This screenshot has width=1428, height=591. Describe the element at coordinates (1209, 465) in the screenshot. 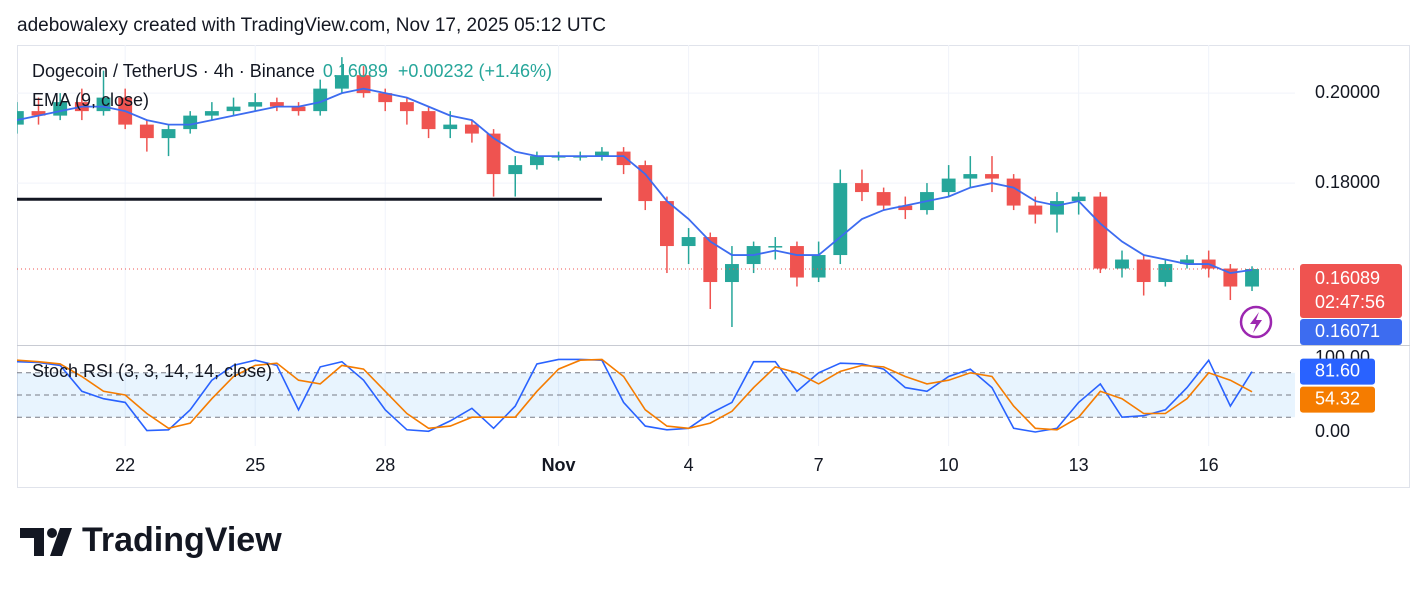

I see `x-tick-label: 16` at that location.